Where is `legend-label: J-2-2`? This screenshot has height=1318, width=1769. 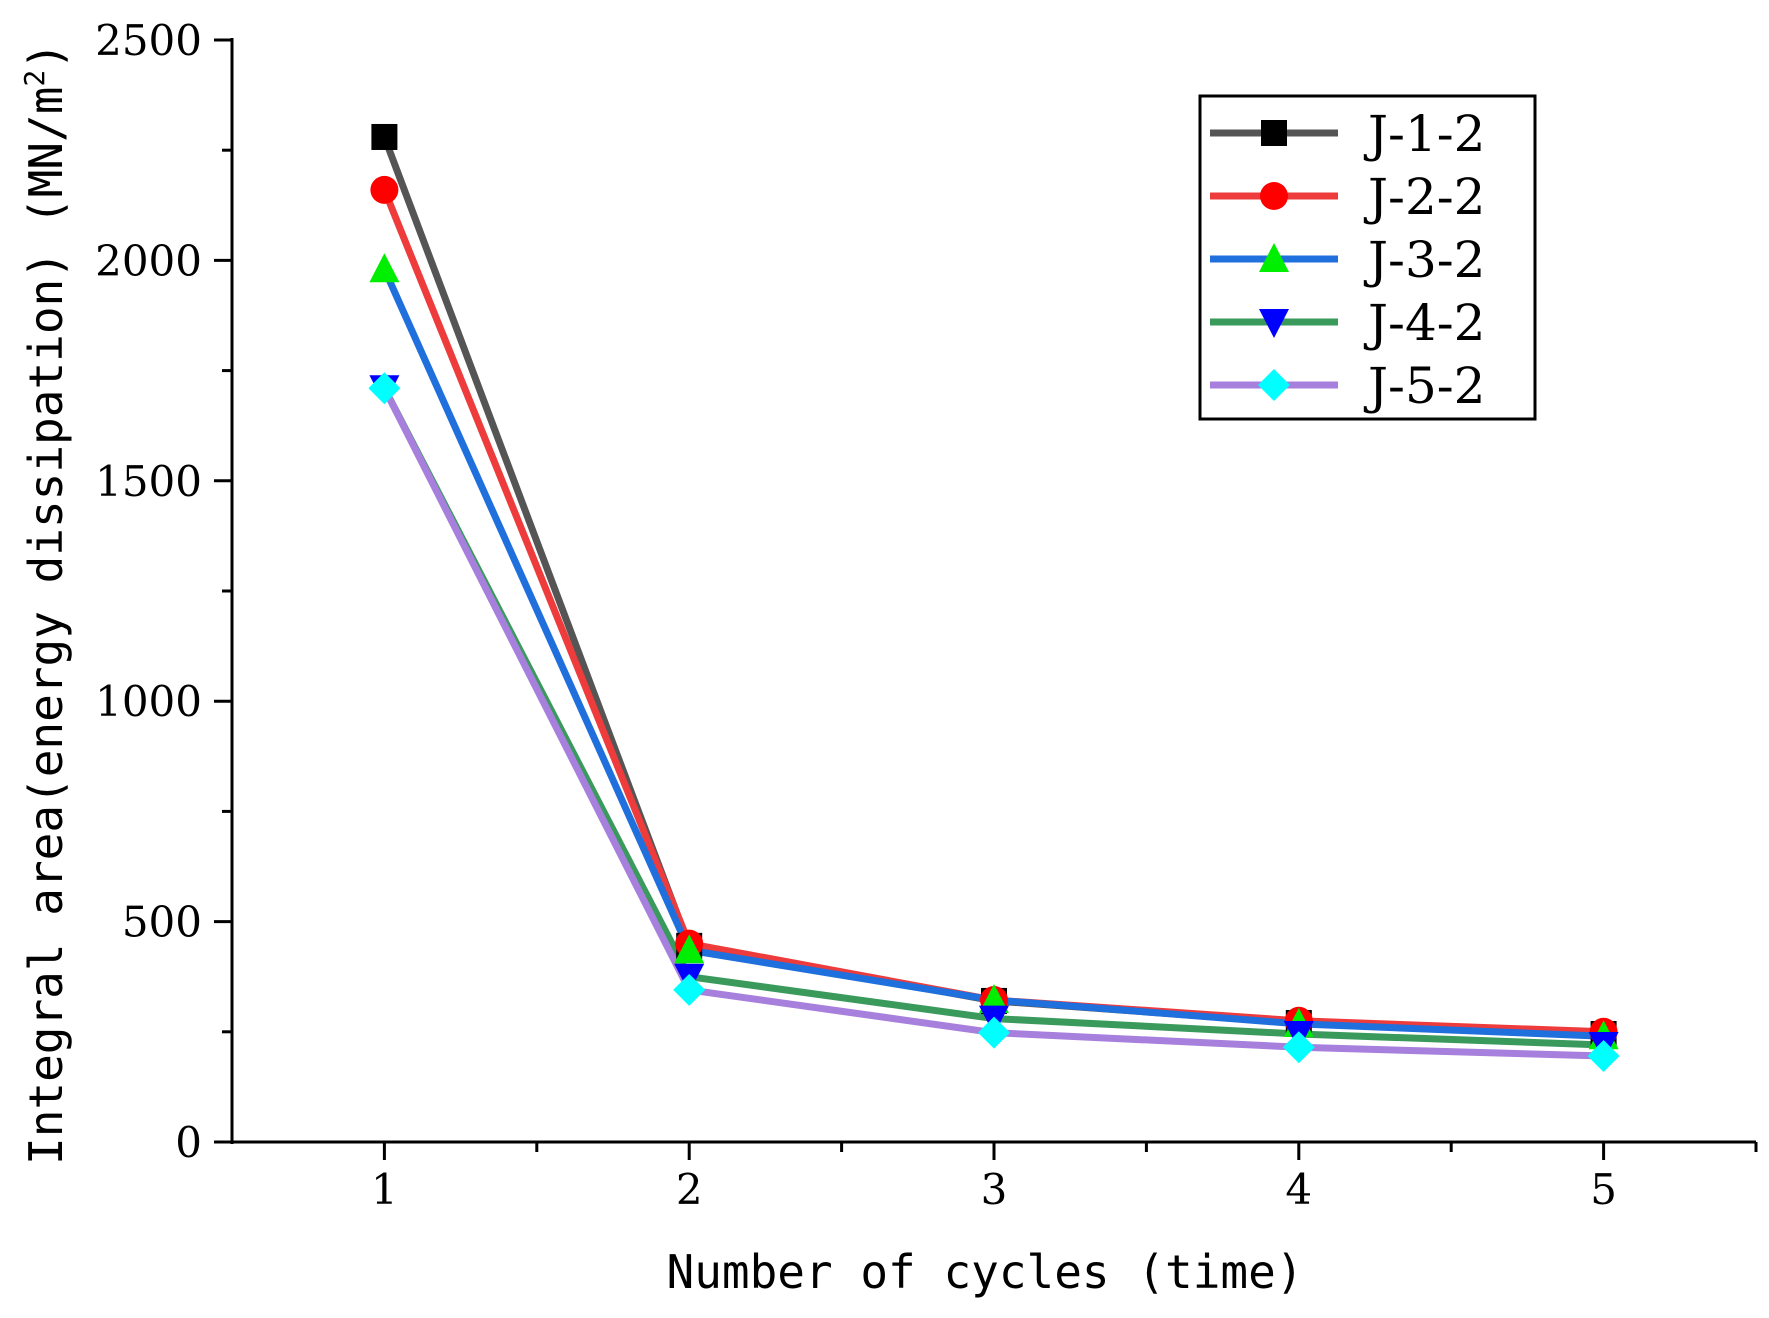 legend-label: J-2-2 is located at coordinates (1424, 197).